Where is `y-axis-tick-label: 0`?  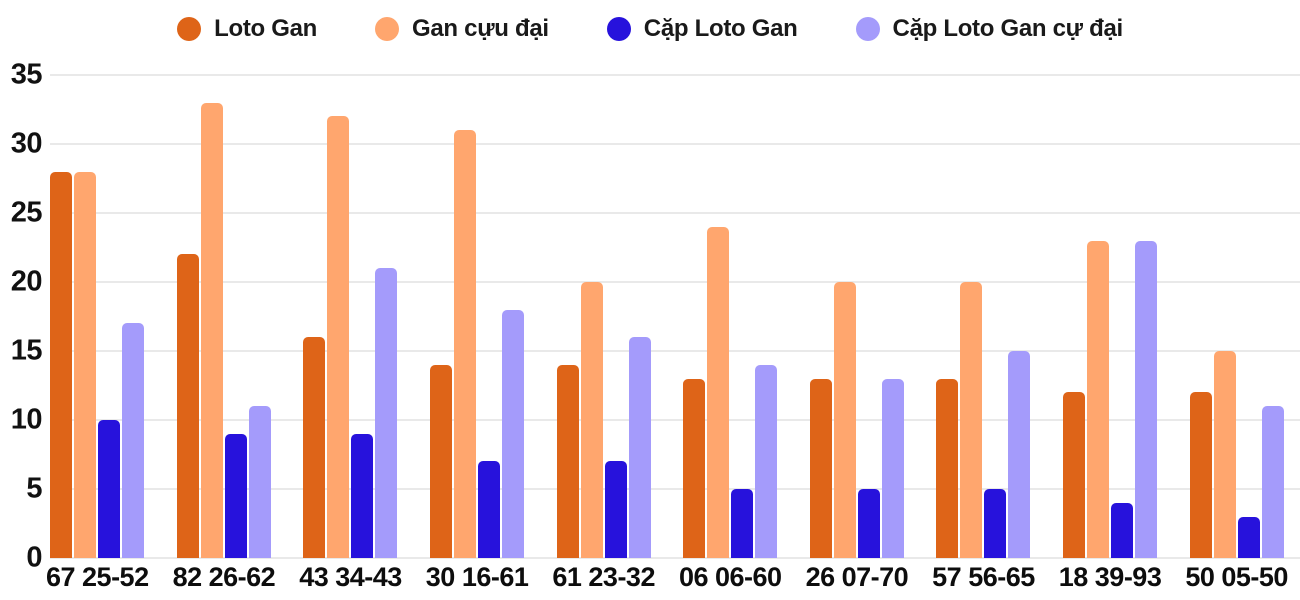 y-axis-tick-label: 0 is located at coordinates (34, 557).